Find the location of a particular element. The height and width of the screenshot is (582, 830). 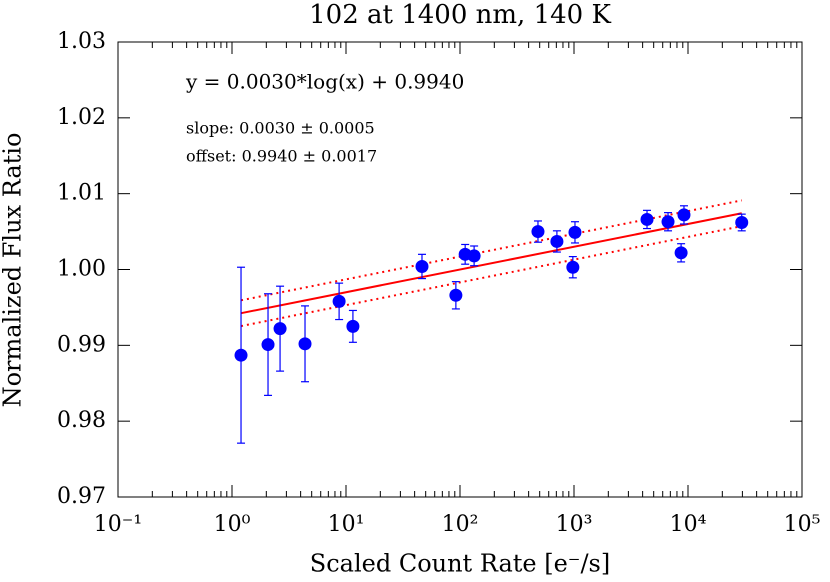

y-tick-label: 1.00 is located at coordinates (81, 269).